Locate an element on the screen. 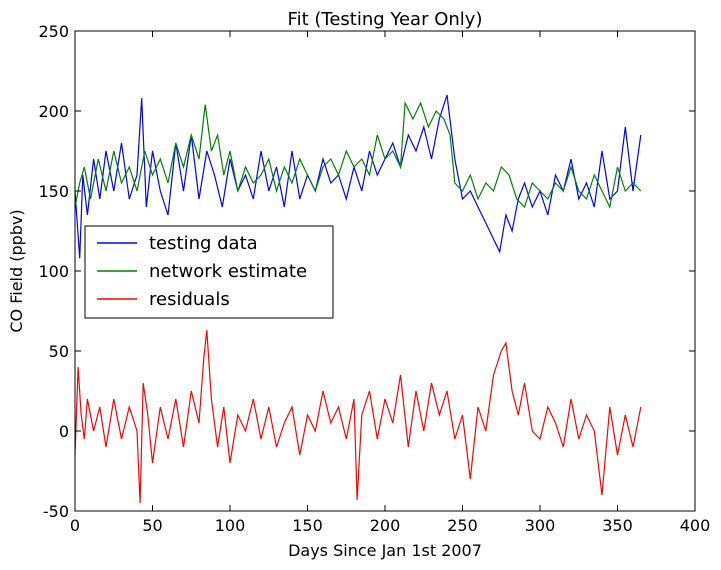 The width and height of the screenshot is (721, 570). y-axis-label: CO Field (ppbv) is located at coordinates (16, 270).